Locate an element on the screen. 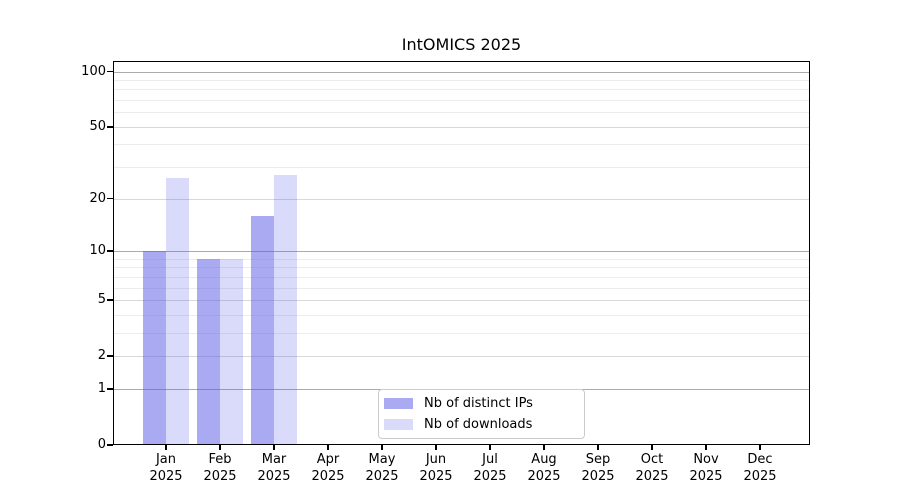  legend: Nb of distinct IPs Nb of downloads is located at coordinates (481, 414).